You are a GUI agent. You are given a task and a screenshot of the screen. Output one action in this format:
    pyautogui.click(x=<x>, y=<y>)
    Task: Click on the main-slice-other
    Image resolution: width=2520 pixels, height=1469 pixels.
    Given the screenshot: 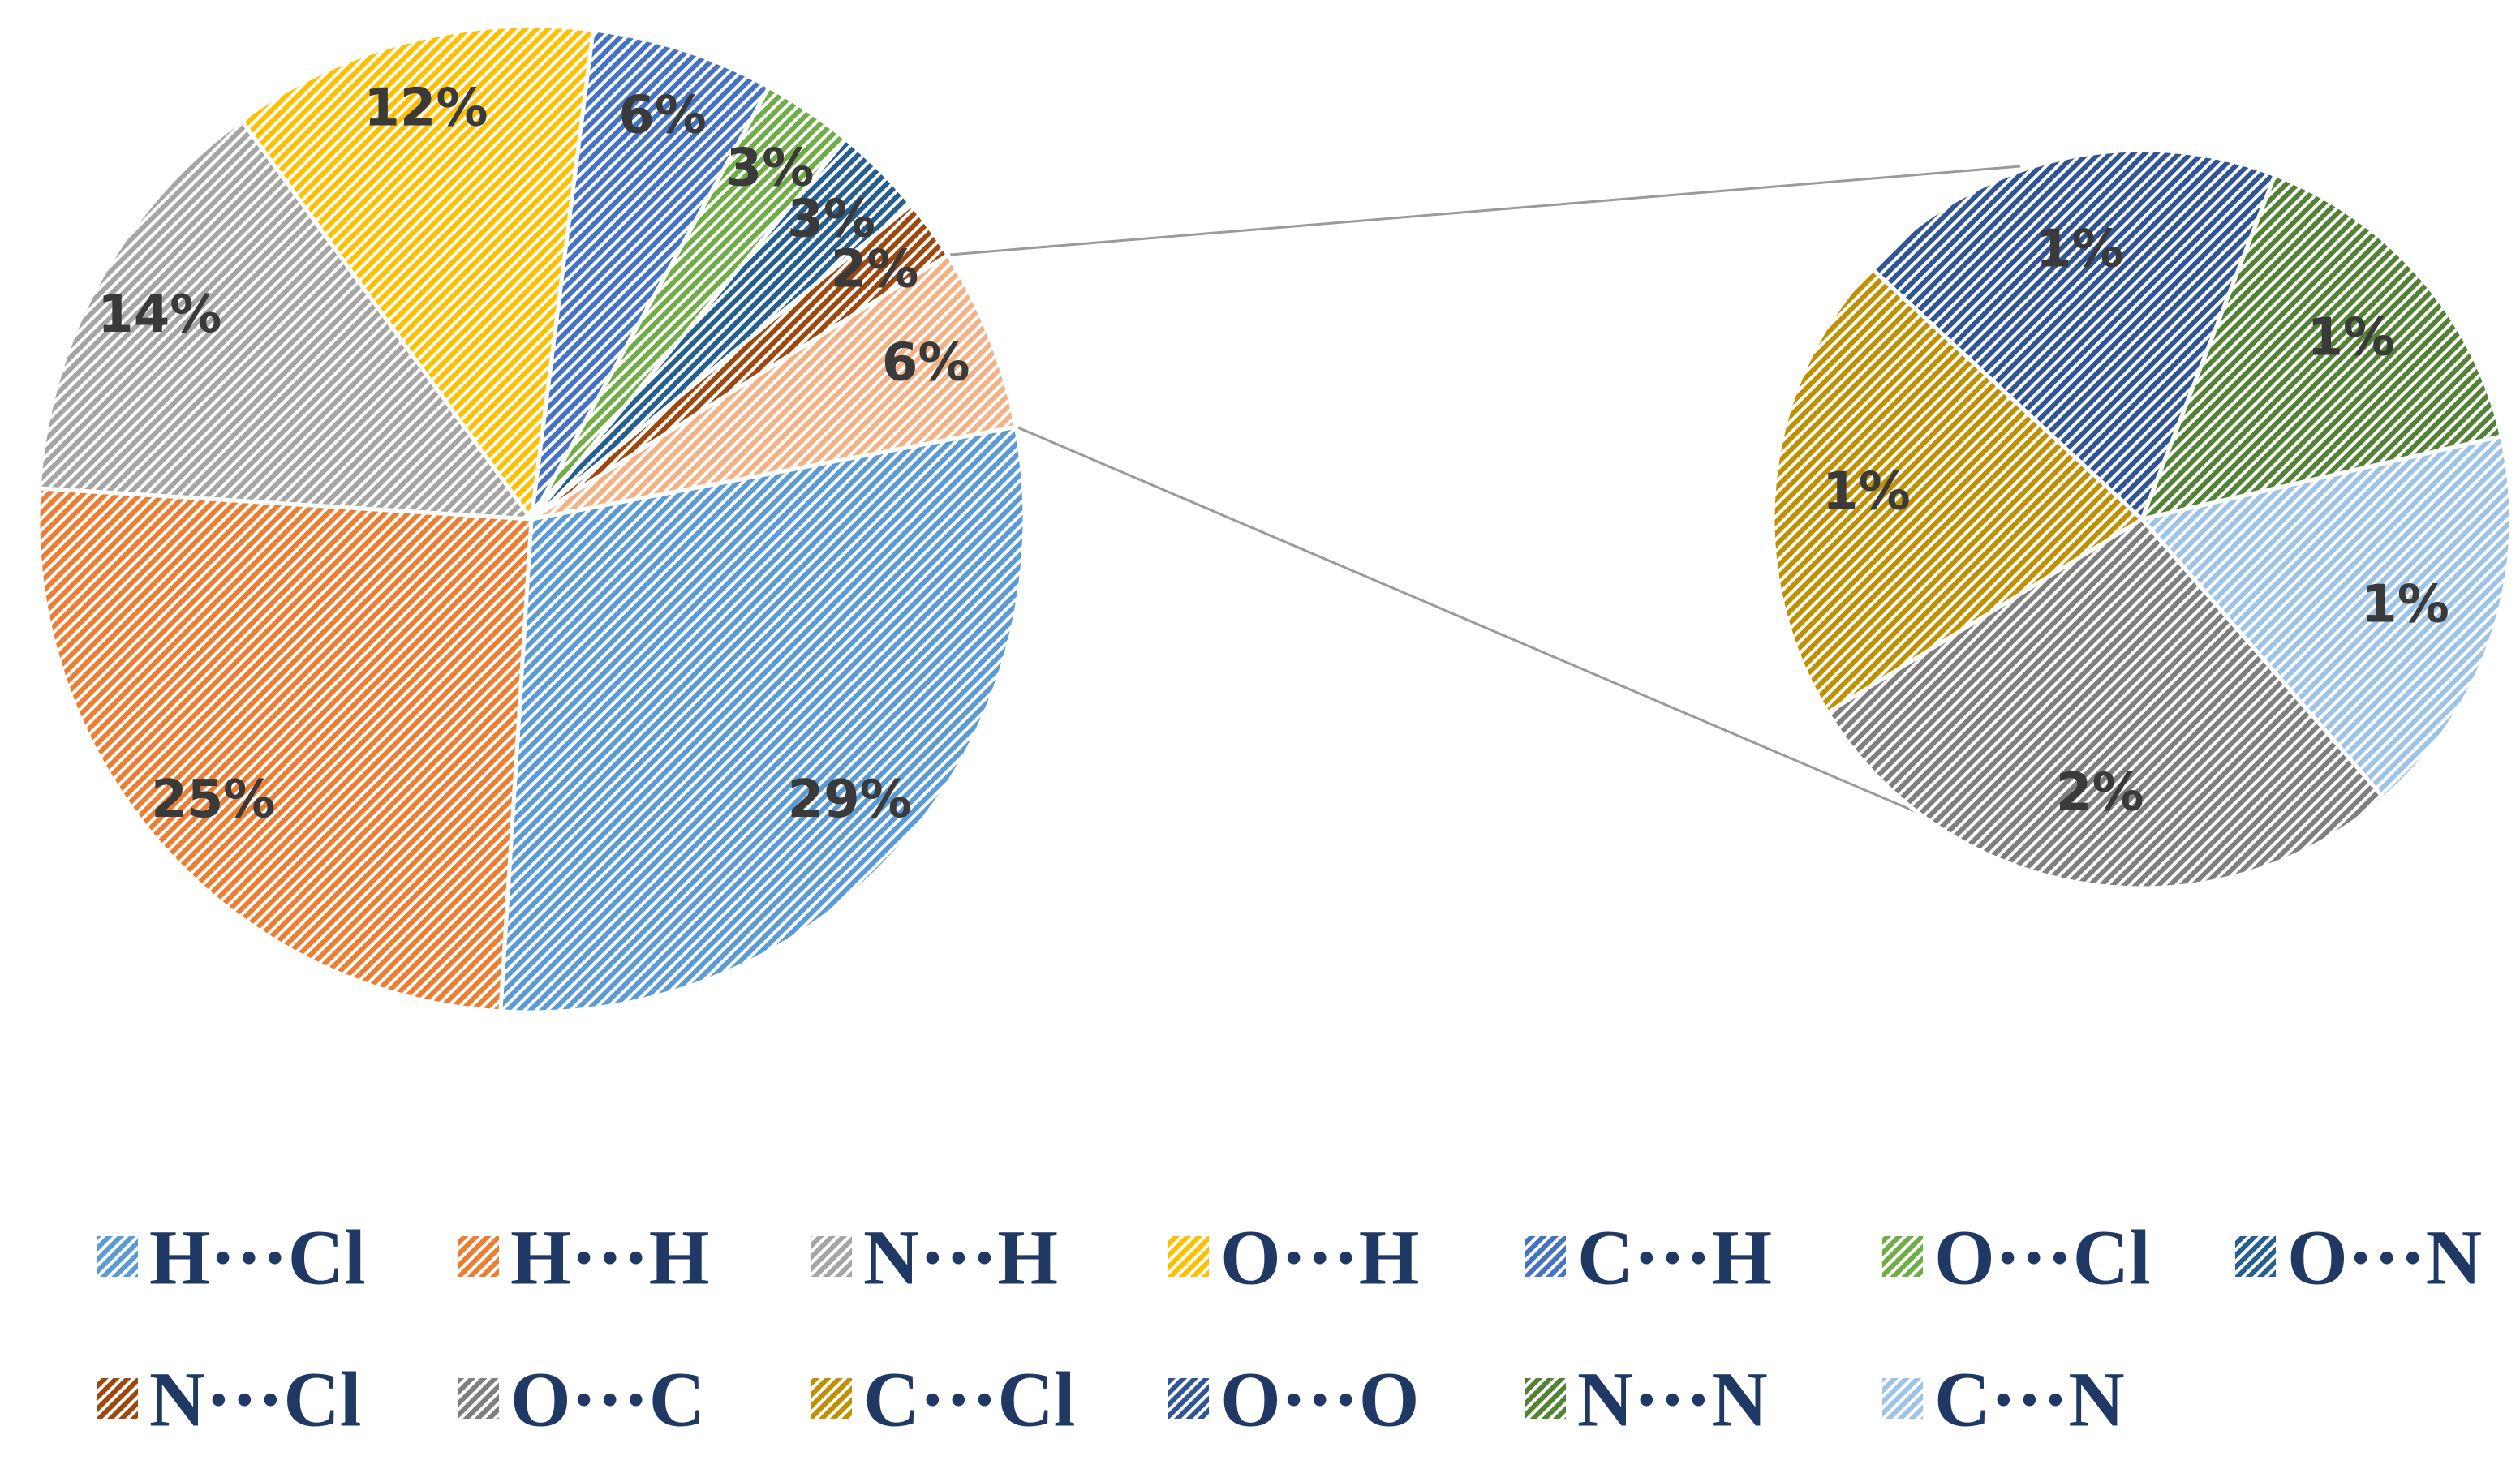 What is the action you would take?
    pyautogui.click(x=773, y=387)
    